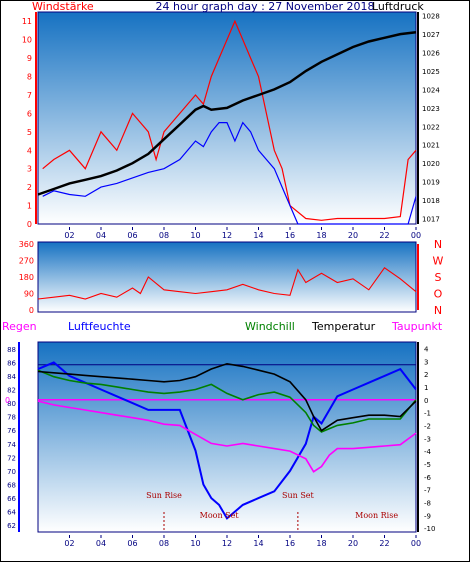 The width and height of the screenshot is (470, 562). Describe the element at coordinates (426, 349) in the screenshot. I see `temp-y-tick: 4` at that location.